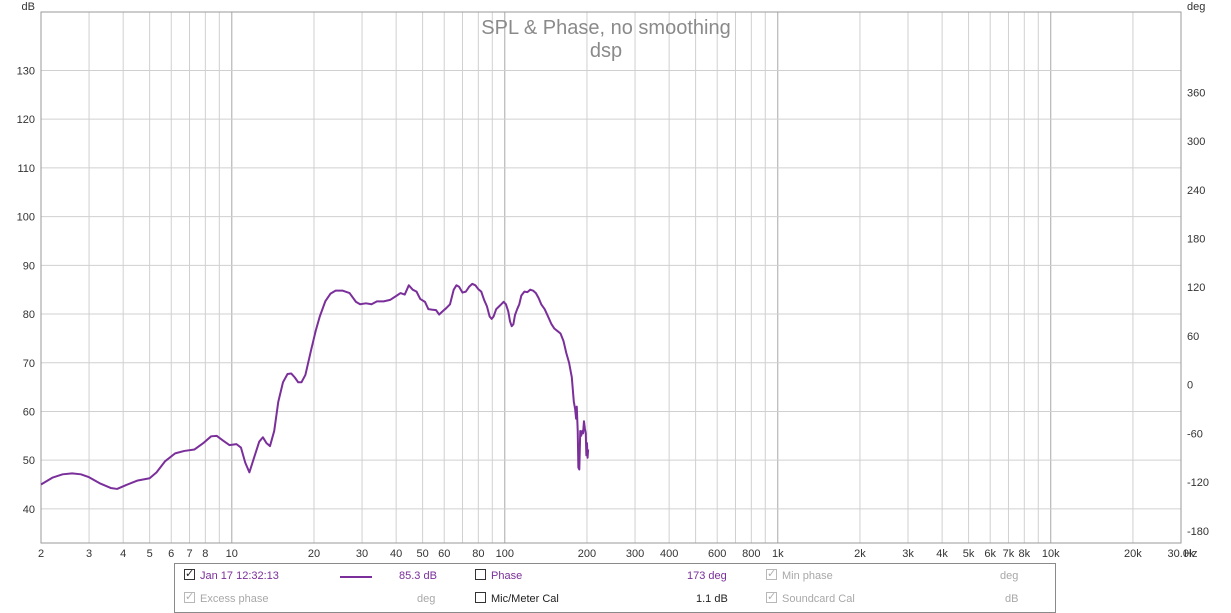 Image resolution: width=1231 pixels, height=613 pixels. What do you see at coordinates (1193, 337) in the screenshot?
I see `right-tick-label: 60` at bounding box center [1193, 337].